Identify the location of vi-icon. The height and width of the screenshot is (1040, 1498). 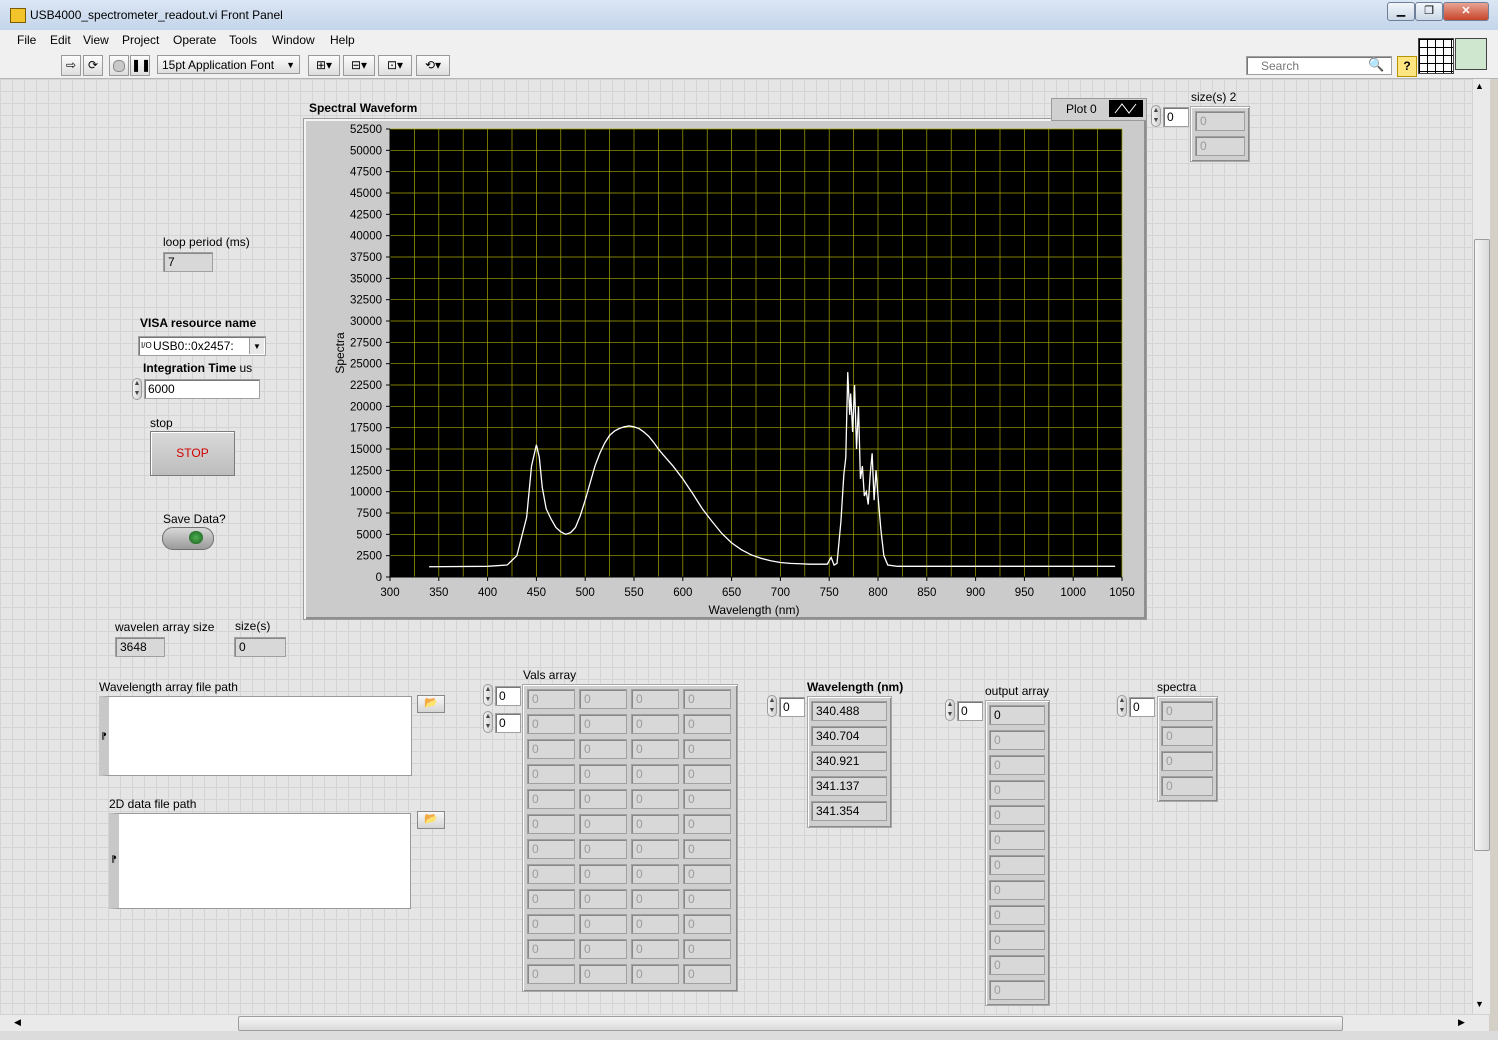
(1471, 54).